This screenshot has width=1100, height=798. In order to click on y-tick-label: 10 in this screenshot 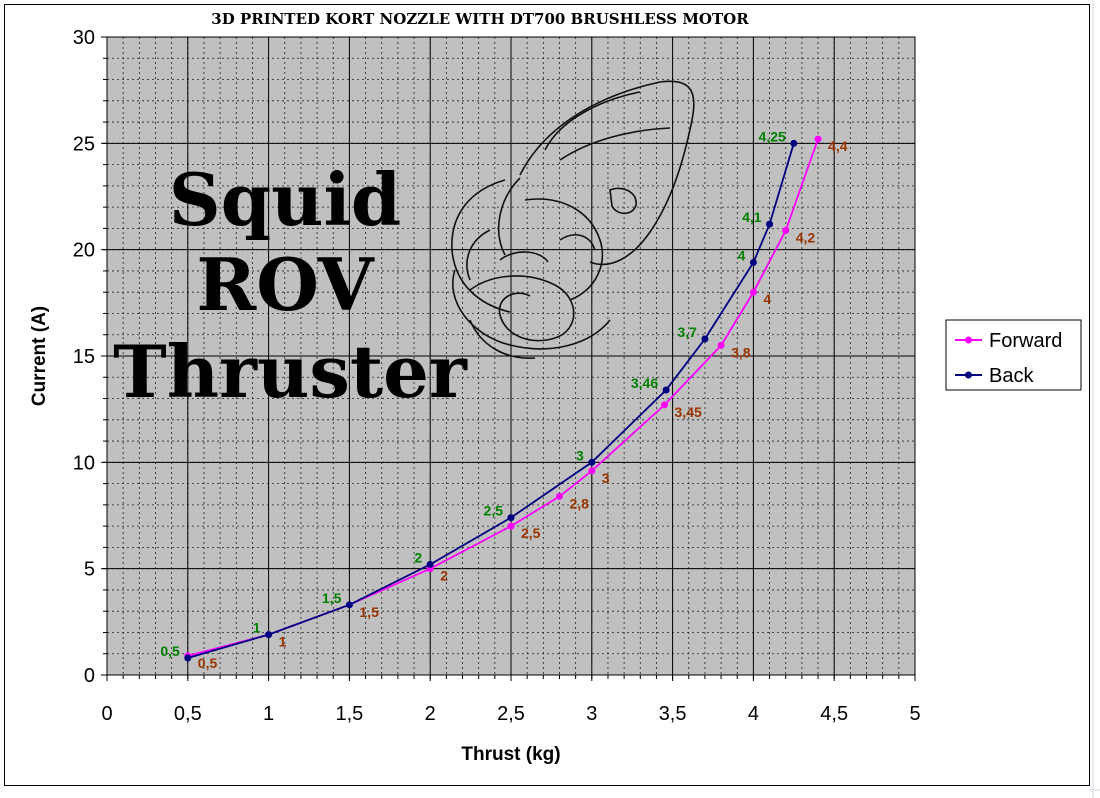, I will do `click(84, 463)`.